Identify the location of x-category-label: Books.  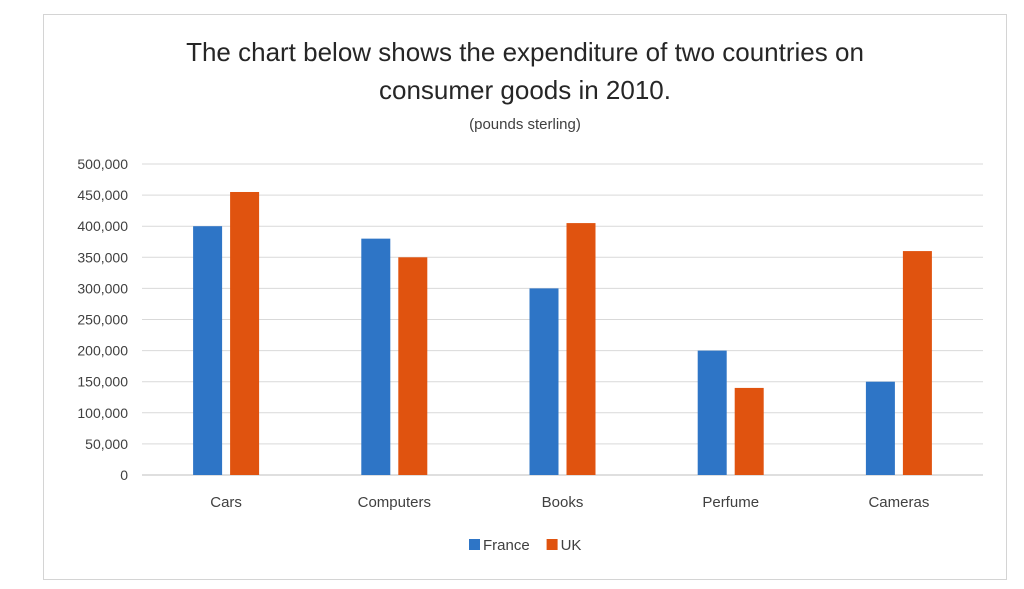
(563, 502).